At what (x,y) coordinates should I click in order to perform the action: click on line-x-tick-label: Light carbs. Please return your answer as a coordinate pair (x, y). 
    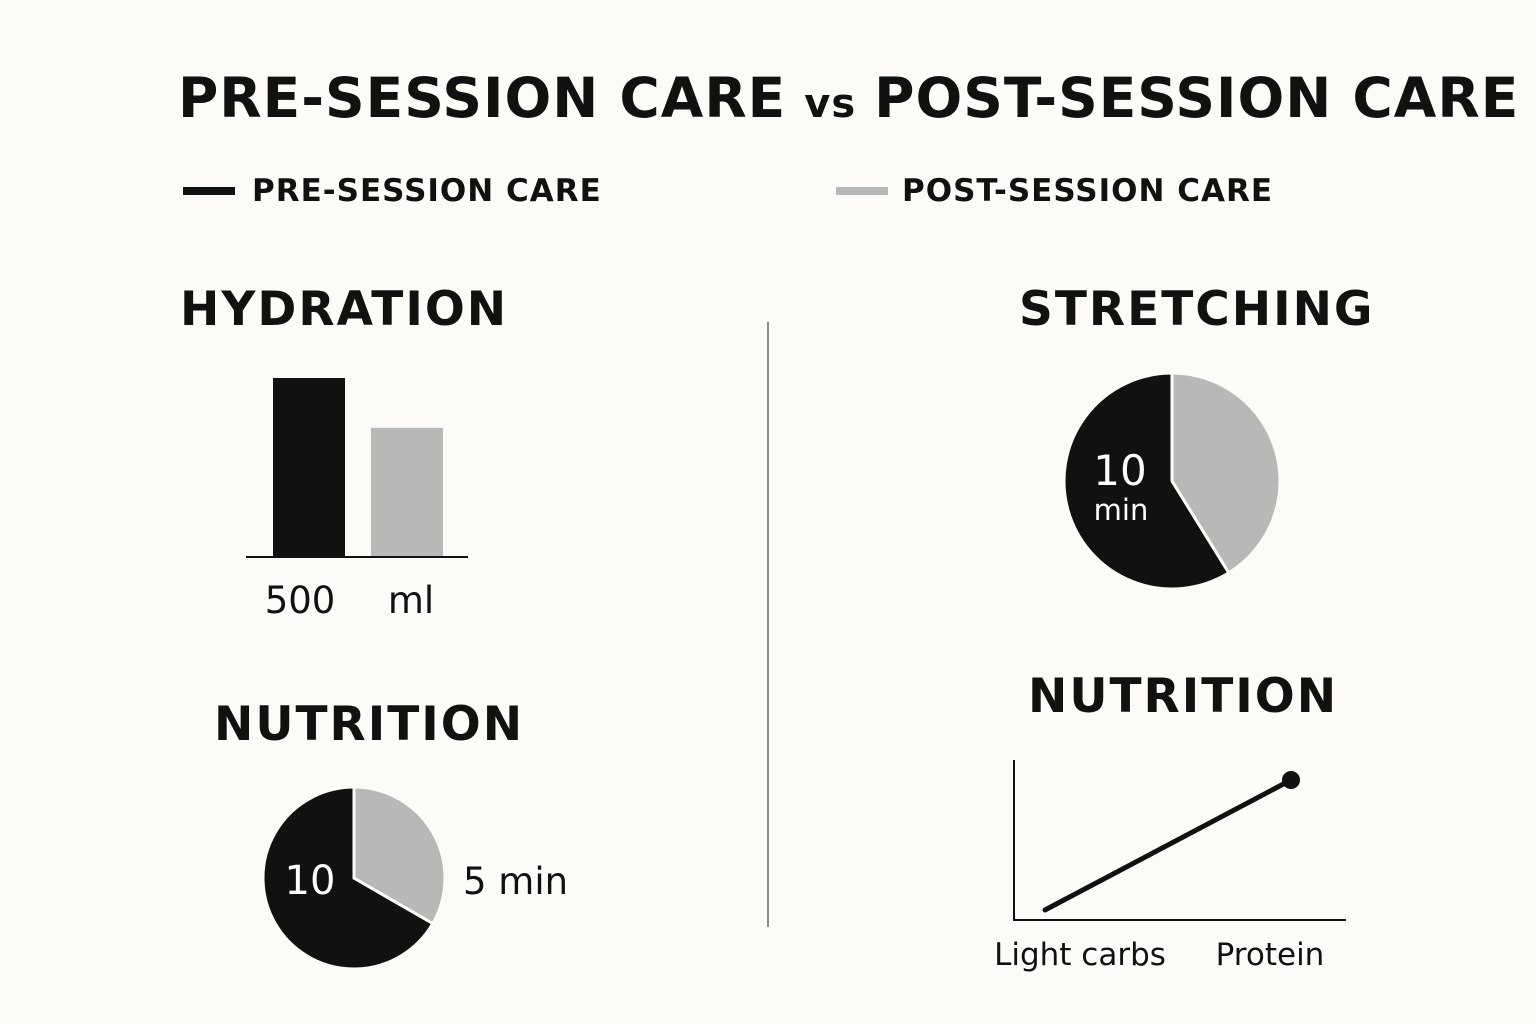
    Looking at the image, I should click on (1080, 955).